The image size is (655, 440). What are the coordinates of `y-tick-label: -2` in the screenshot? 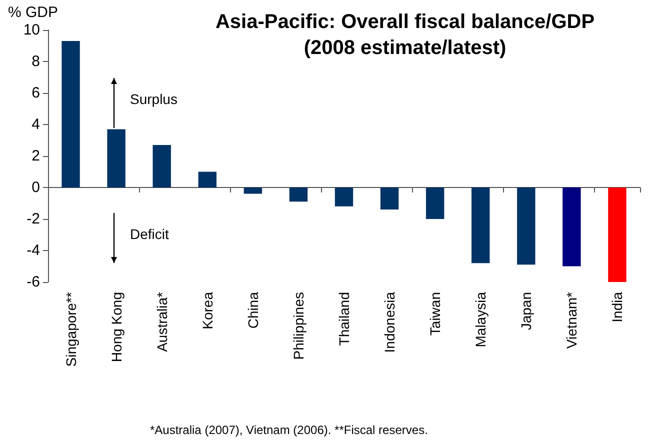 It's located at (33, 219).